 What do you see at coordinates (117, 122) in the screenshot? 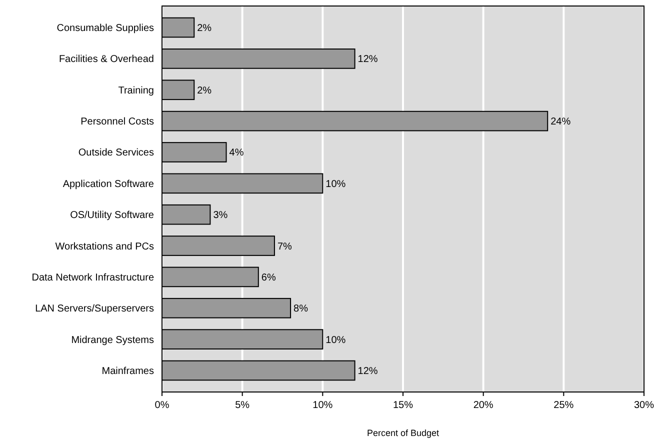
I see `y-tick-label: Personnel Costs` at bounding box center [117, 122].